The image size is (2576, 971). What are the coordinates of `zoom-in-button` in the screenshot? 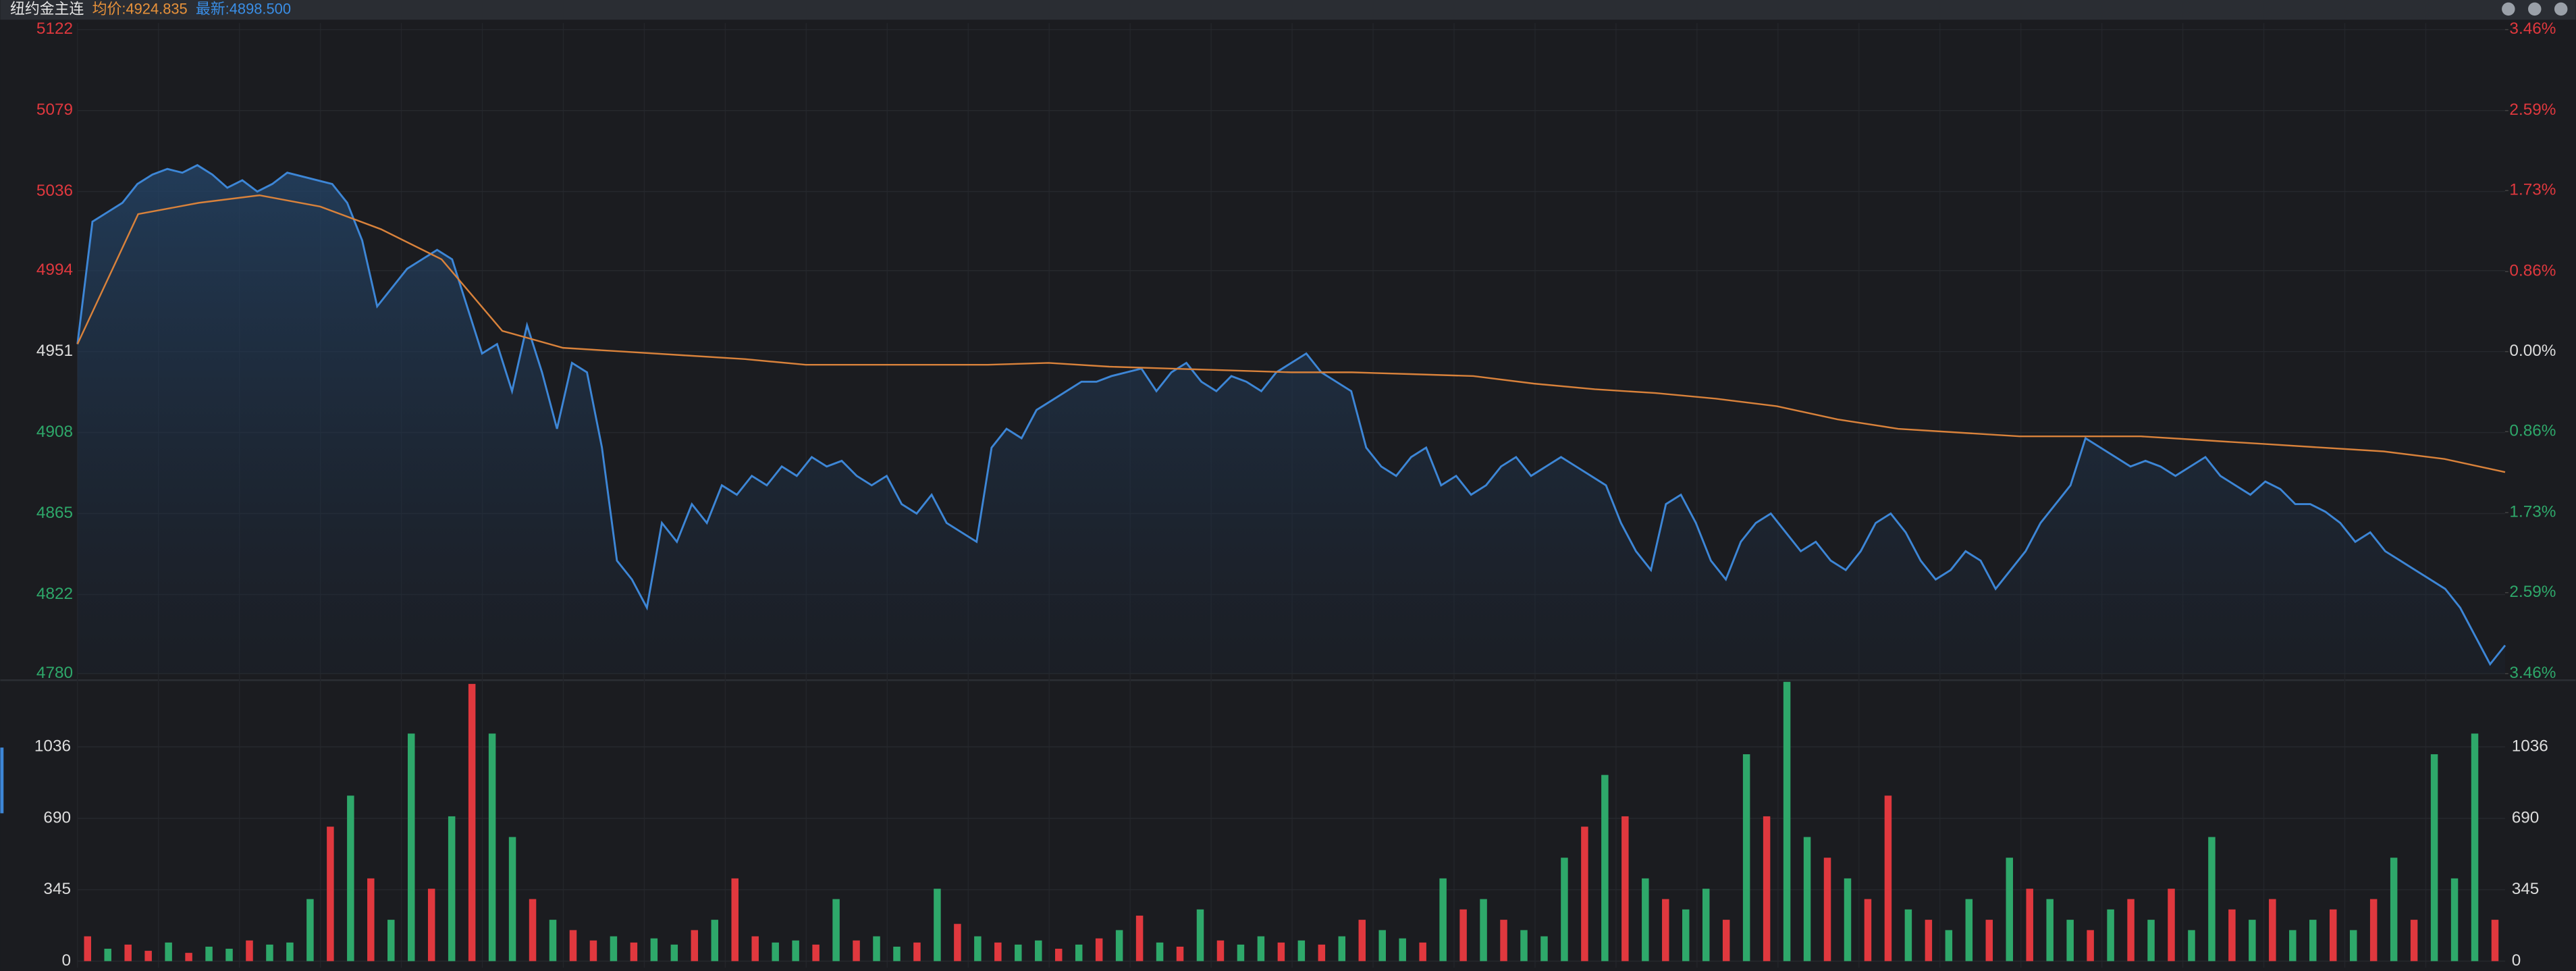 It's located at (2508, 9).